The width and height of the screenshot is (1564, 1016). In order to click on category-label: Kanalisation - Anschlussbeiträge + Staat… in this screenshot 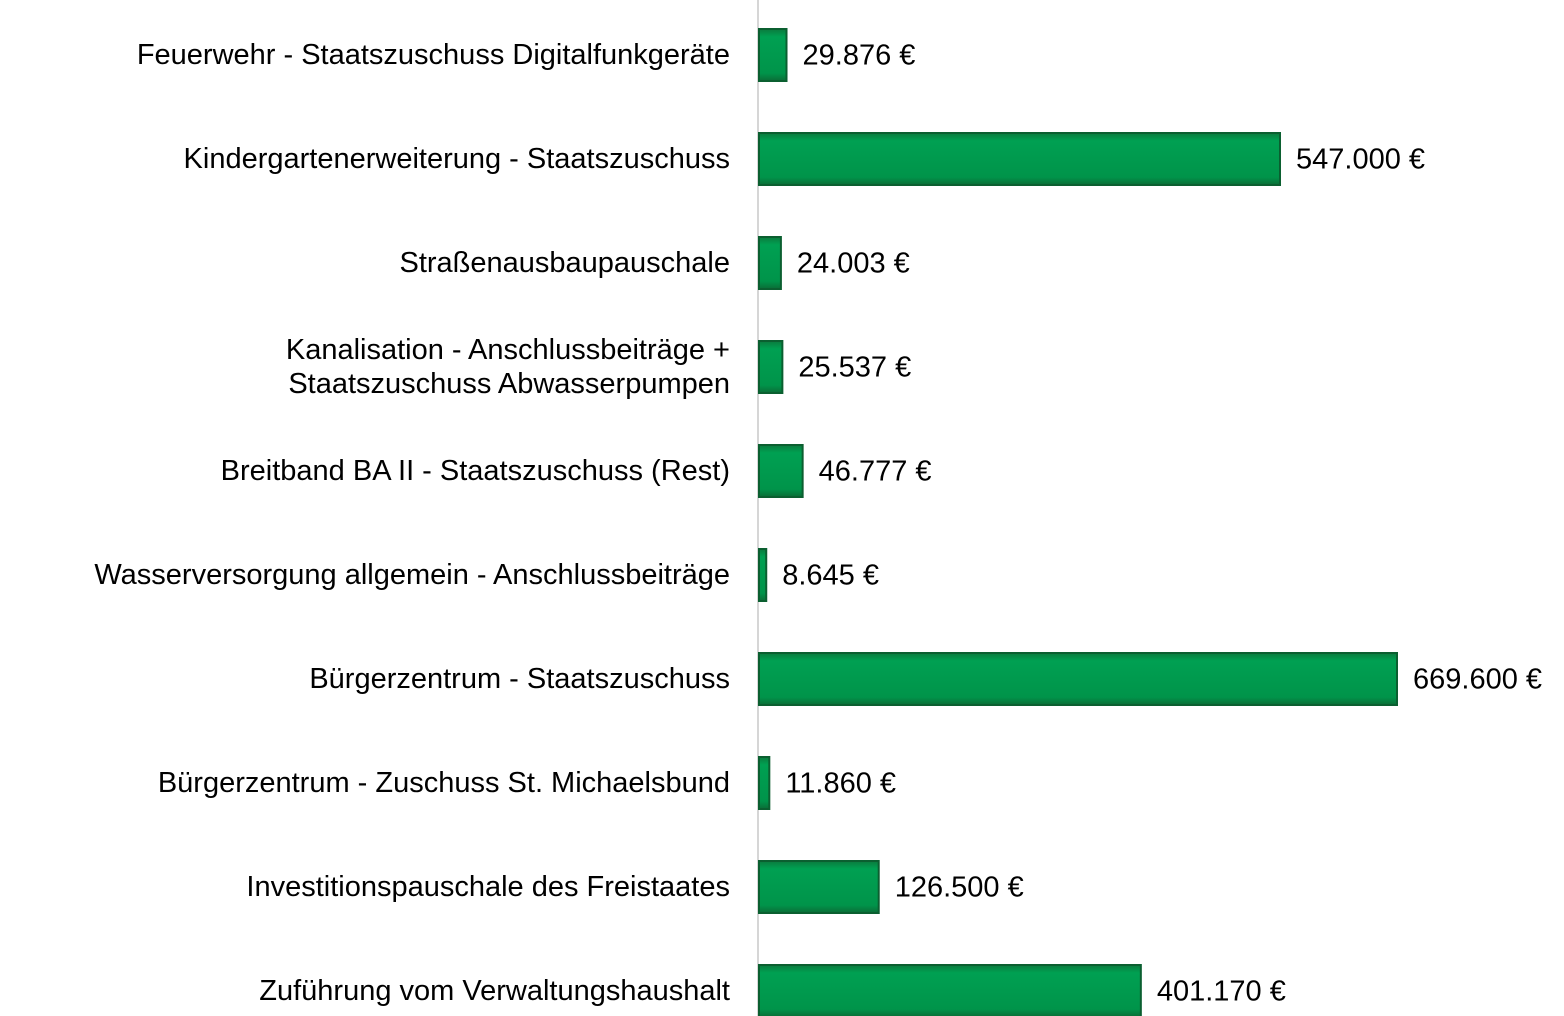, I will do `click(507, 367)`.